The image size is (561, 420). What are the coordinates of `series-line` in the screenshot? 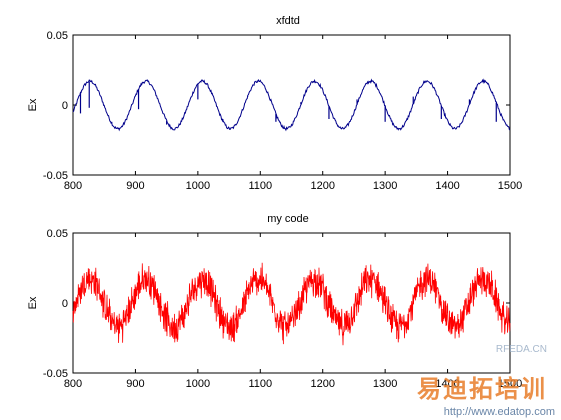 It's located at (291, 105).